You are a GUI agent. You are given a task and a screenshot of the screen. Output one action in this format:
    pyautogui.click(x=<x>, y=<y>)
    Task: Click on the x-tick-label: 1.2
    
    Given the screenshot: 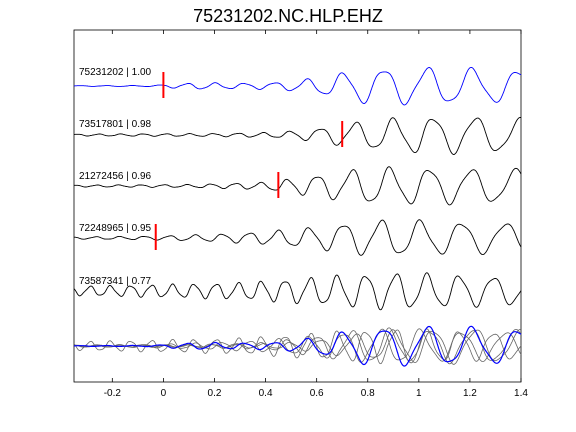 What is the action you would take?
    pyautogui.click(x=470, y=393)
    